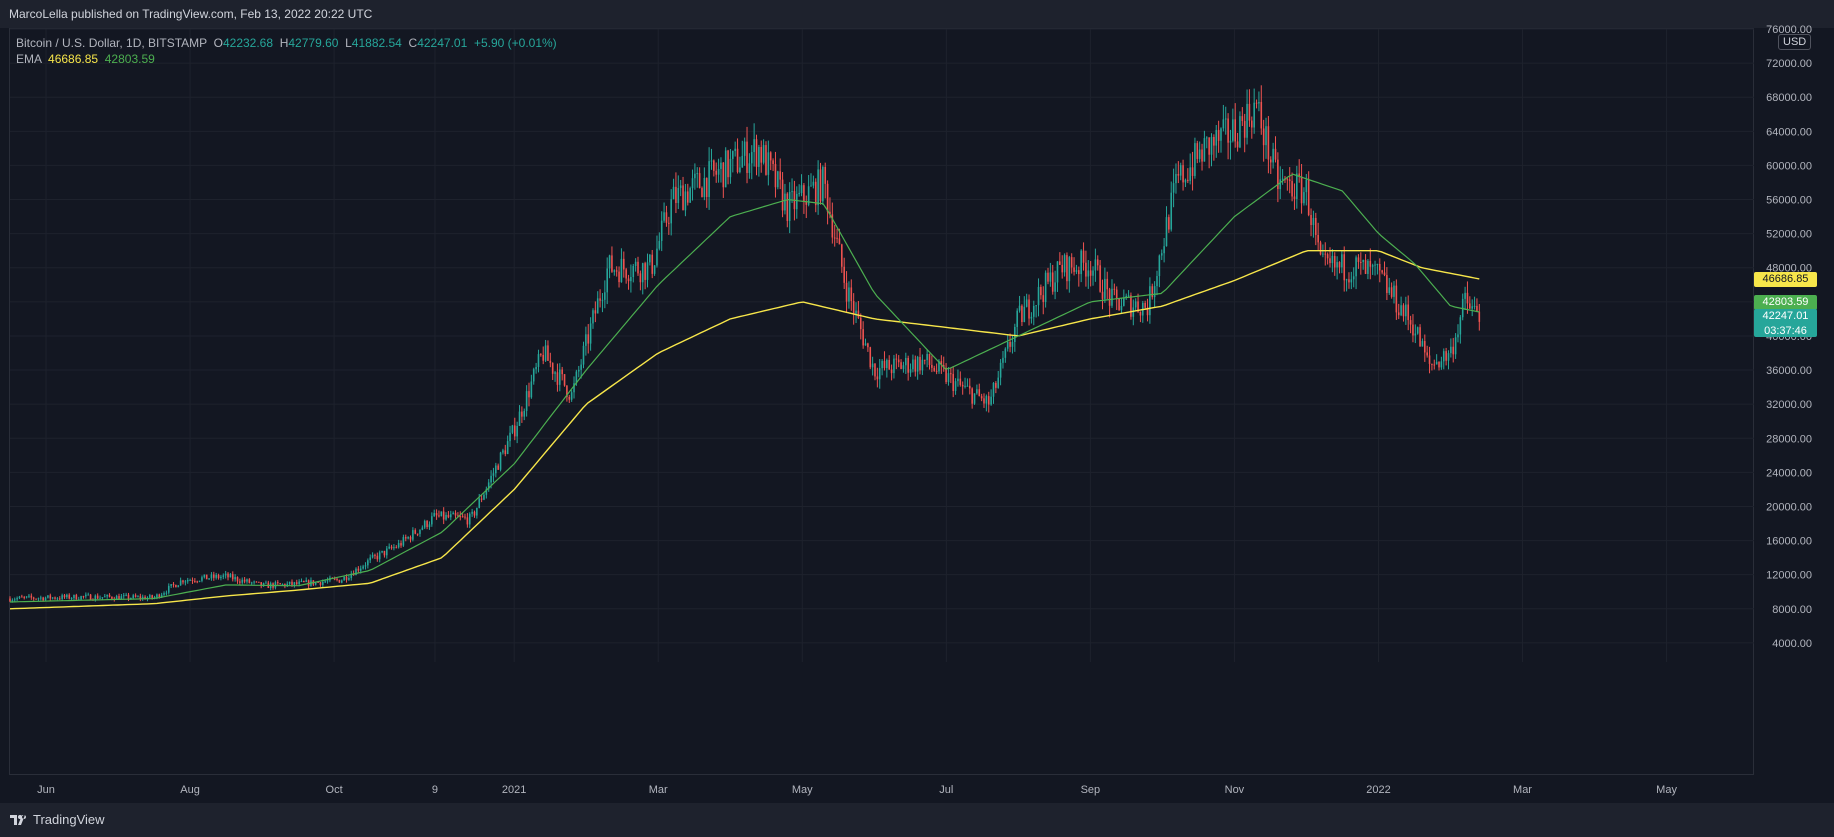 The image size is (1834, 837). I want to click on legend-symbol: Bitcoin / U.S. Dollar, 1D, BITSTAMP, so click(111, 43).